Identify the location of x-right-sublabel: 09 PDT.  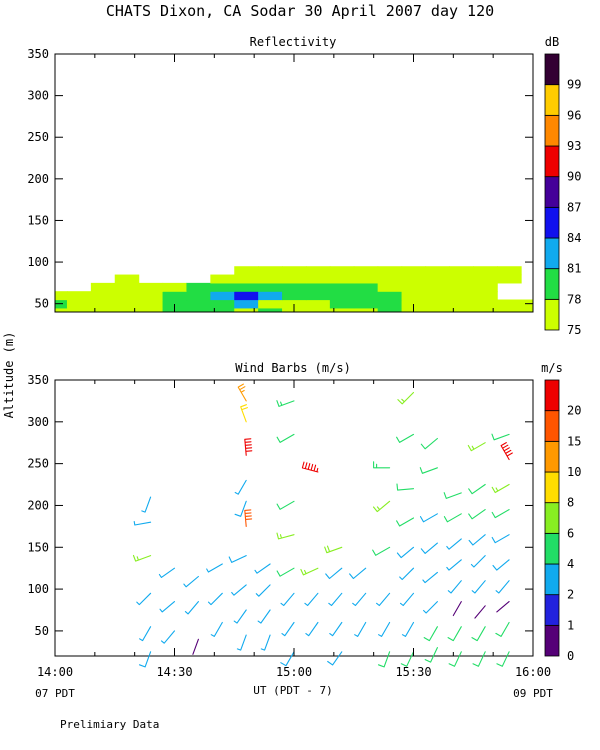
(533, 693).